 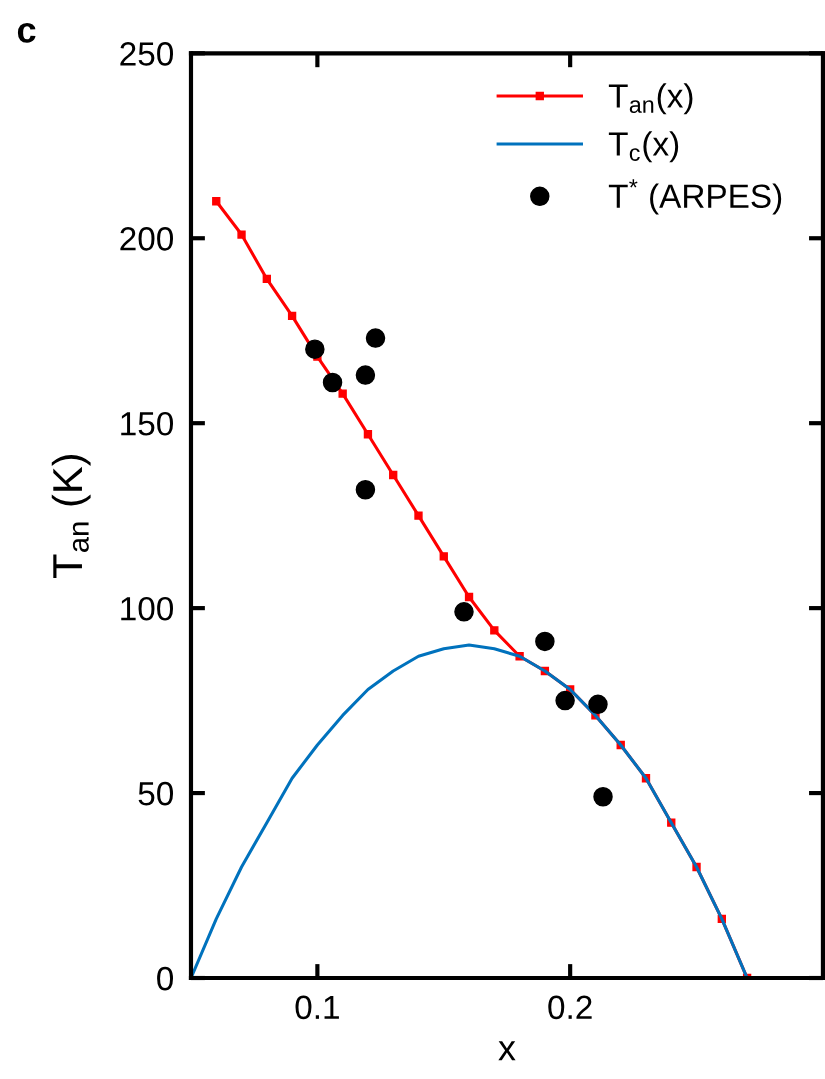 What do you see at coordinates (147, 239) in the screenshot?
I see `y-tick-label: 200` at bounding box center [147, 239].